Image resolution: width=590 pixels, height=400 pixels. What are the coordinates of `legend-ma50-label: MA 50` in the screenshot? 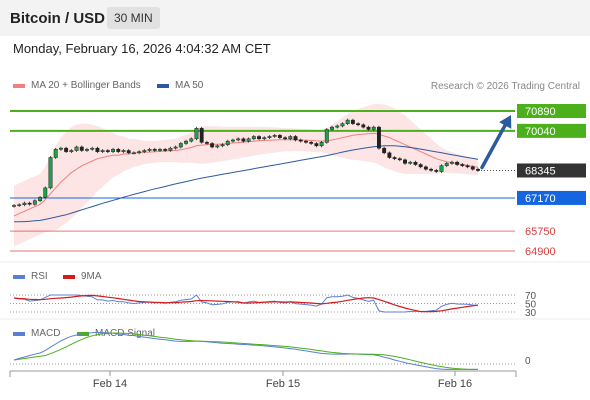 It's located at (189, 85).